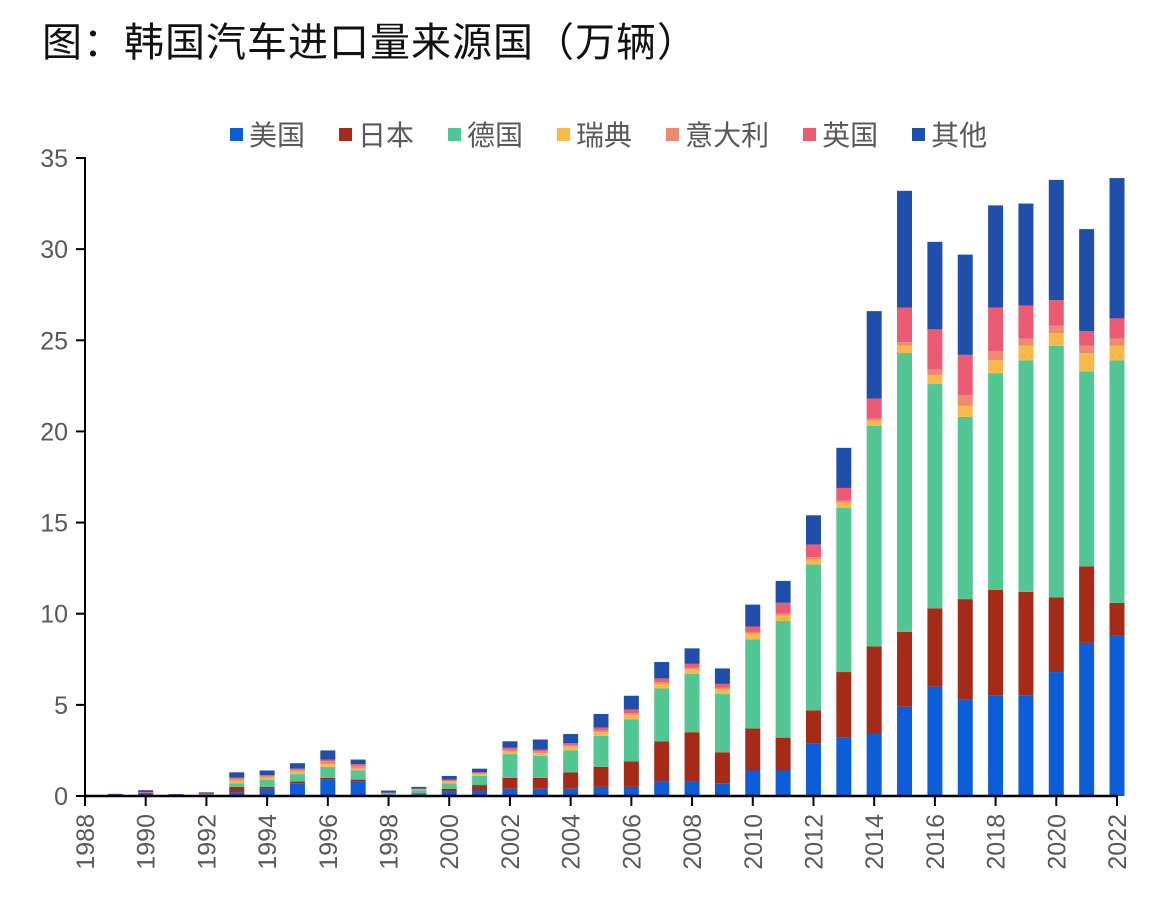 This screenshot has height=901, width=1153. What do you see at coordinates (850, 135) in the screenshot?
I see `legend-label: 英国` at bounding box center [850, 135].